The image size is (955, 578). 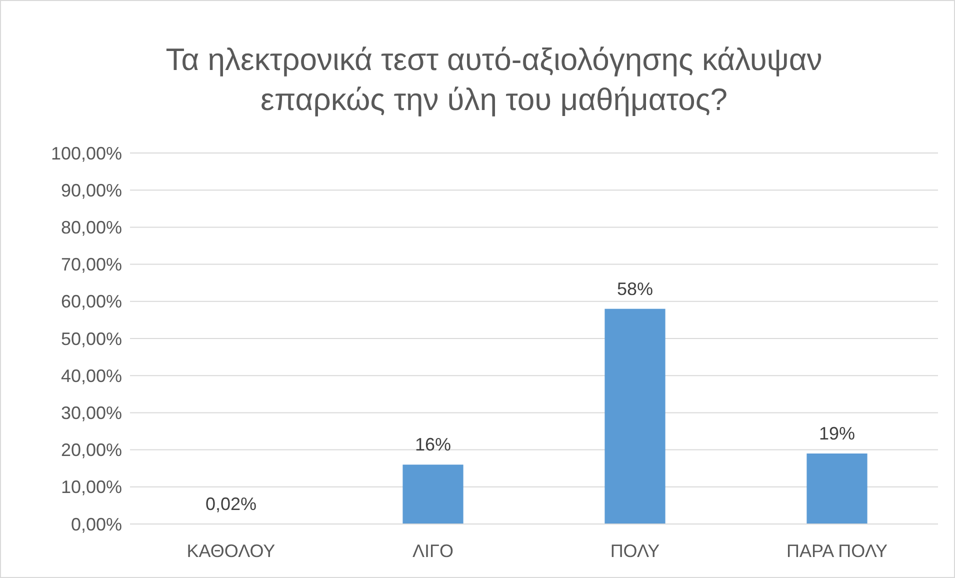 What do you see at coordinates (96, 524) in the screenshot?
I see `y-tick-label: 0,00%` at bounding box center [96, 524].